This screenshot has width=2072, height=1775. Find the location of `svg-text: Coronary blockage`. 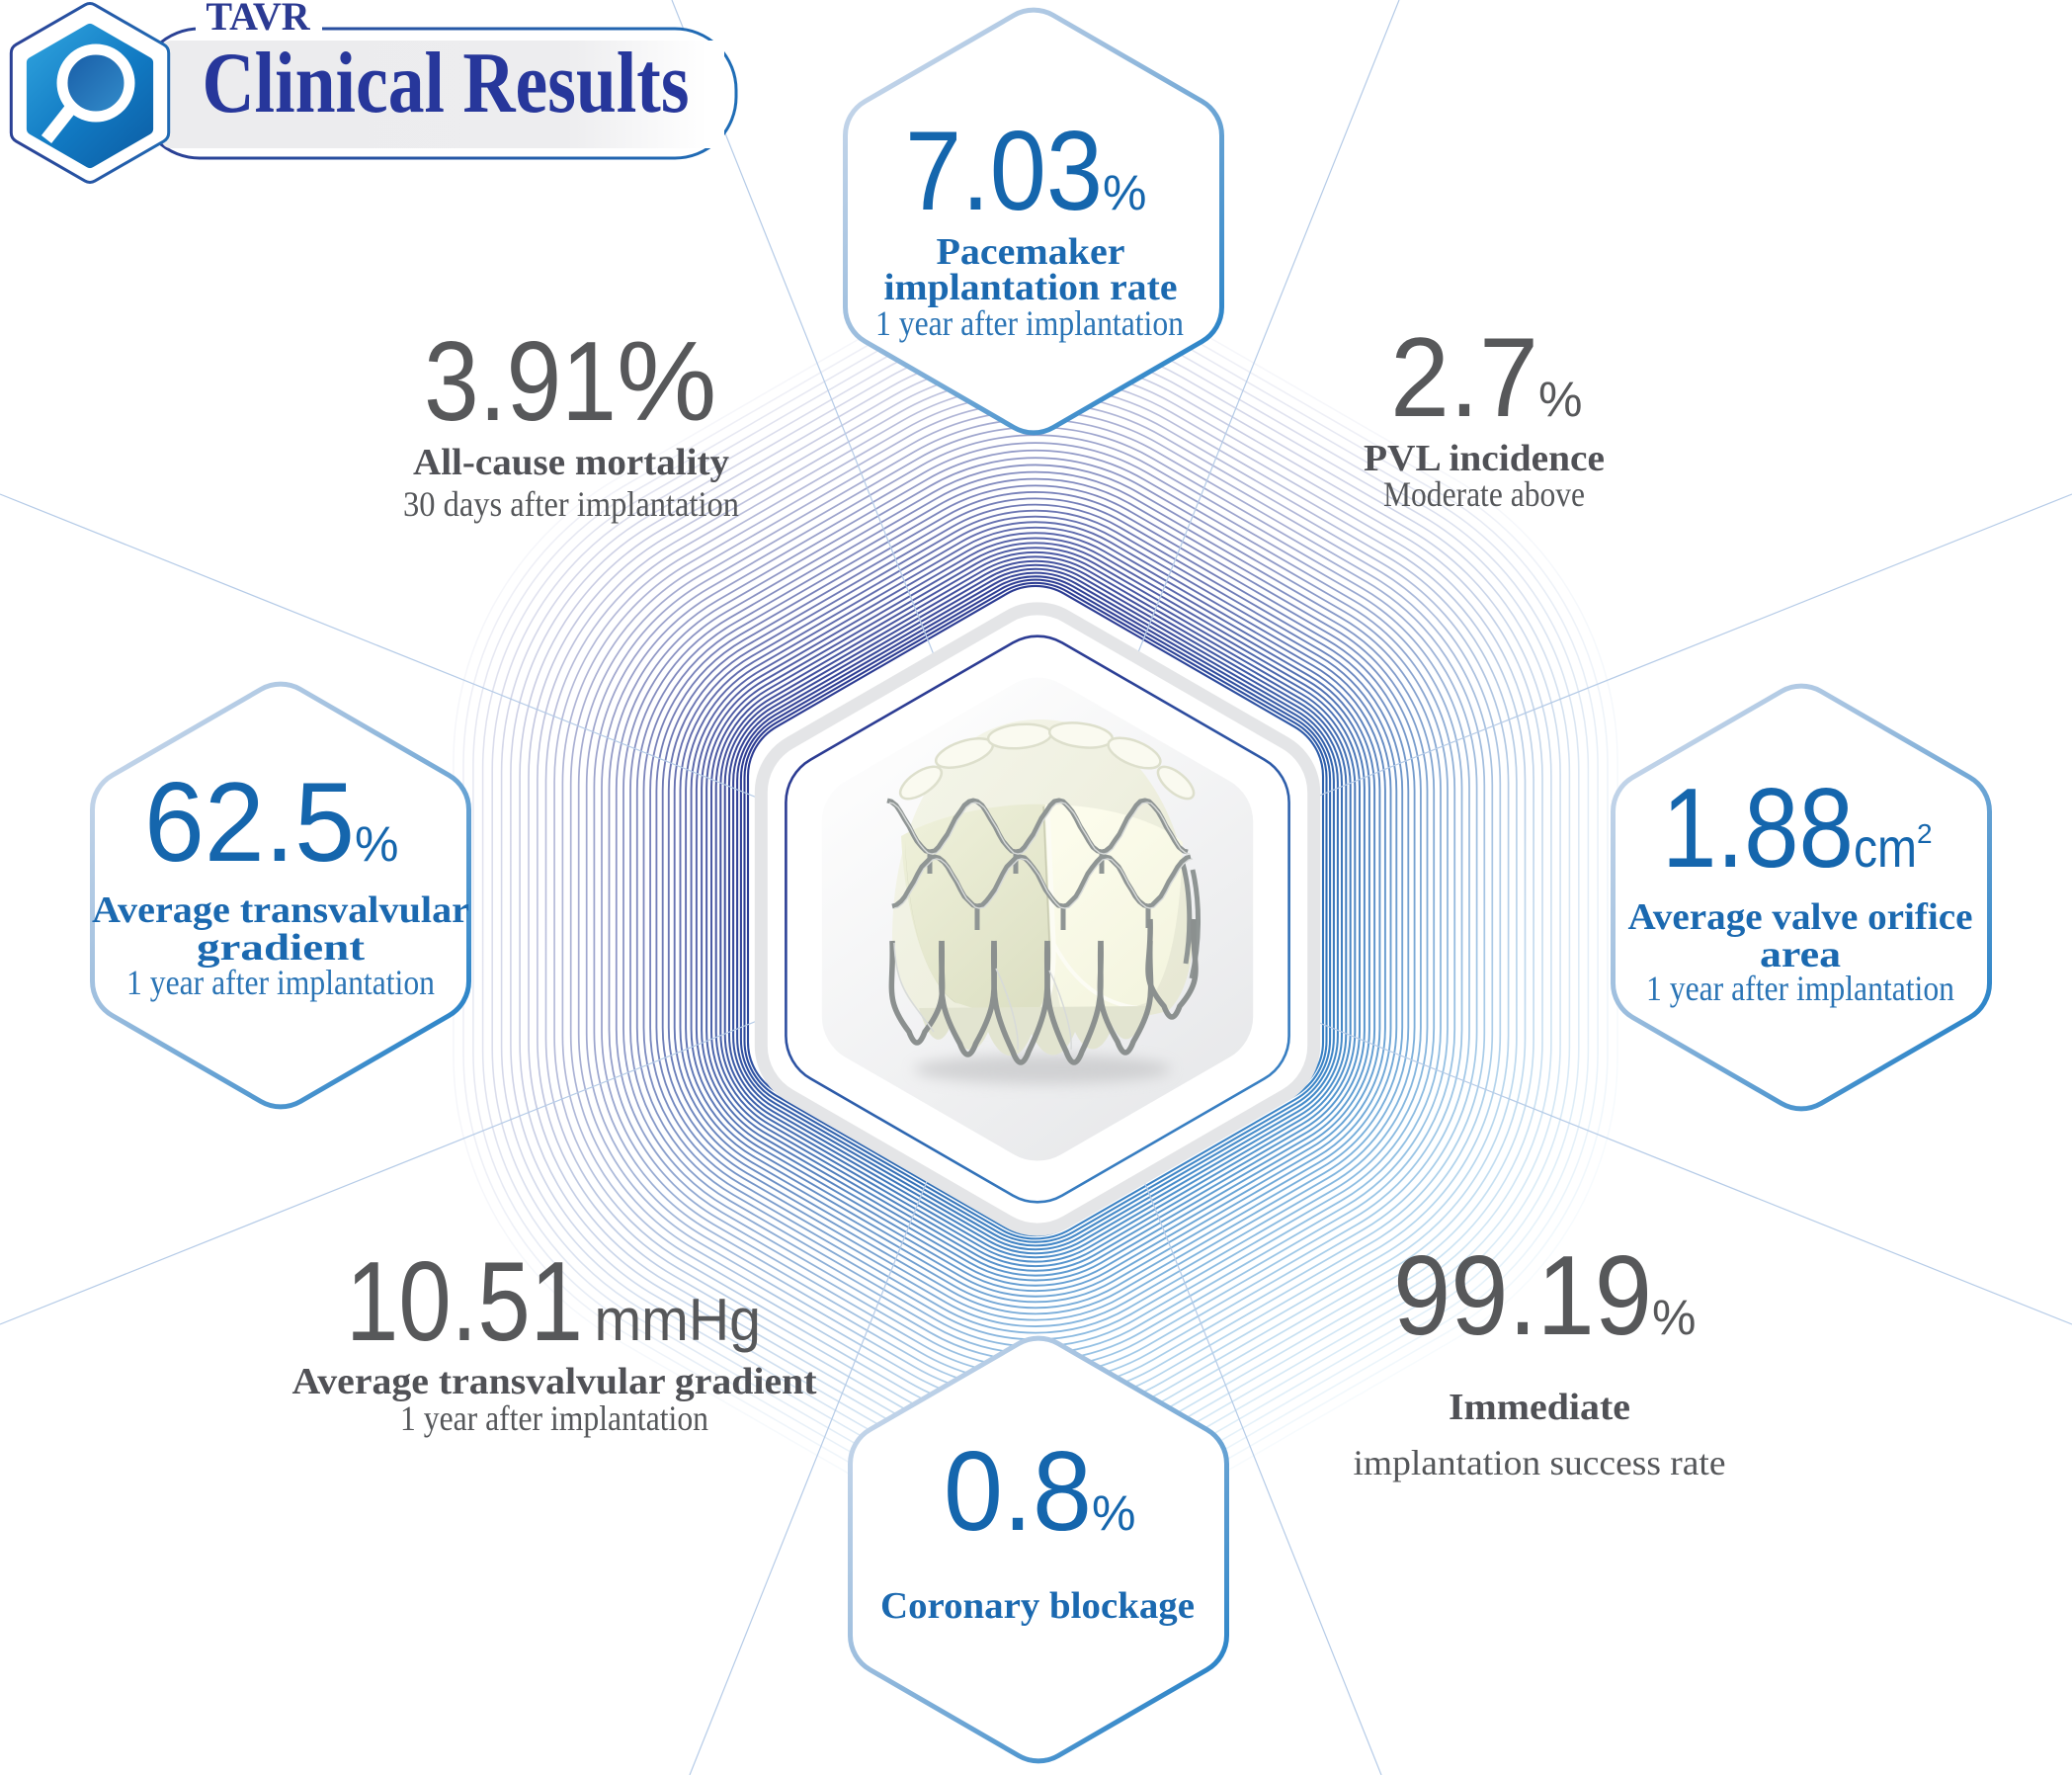

svg-text: Coronary blockage is located at coordinates (1037, 1606).